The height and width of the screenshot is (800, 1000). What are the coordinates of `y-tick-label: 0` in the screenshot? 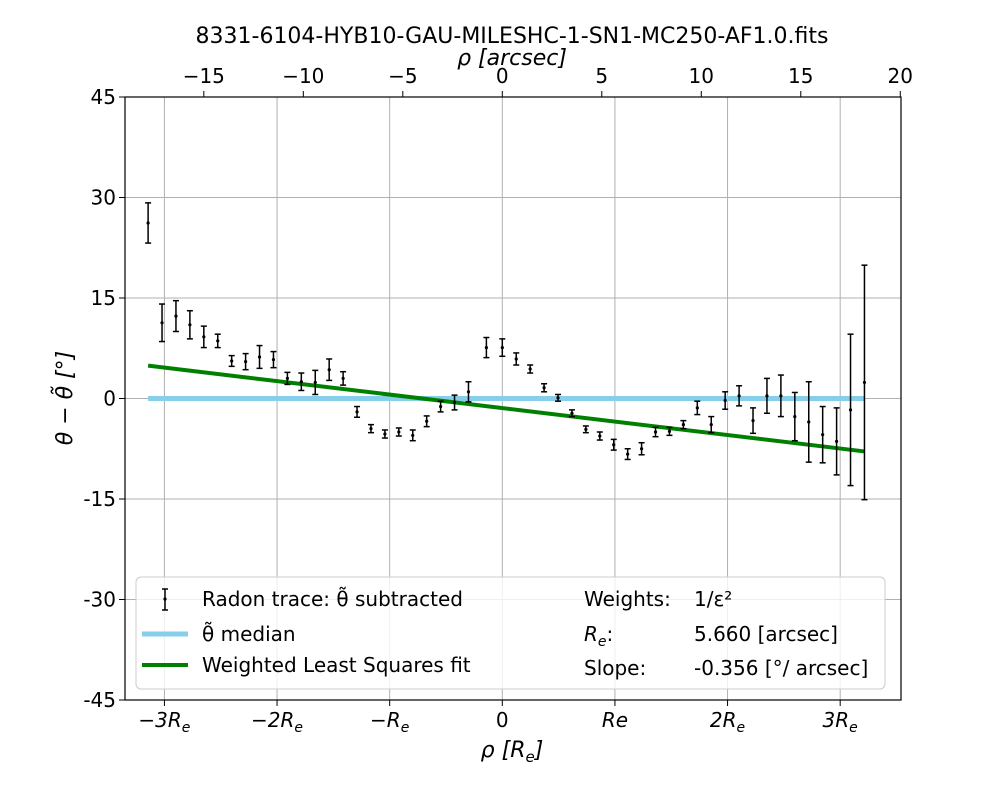 It's located at (109, 399).